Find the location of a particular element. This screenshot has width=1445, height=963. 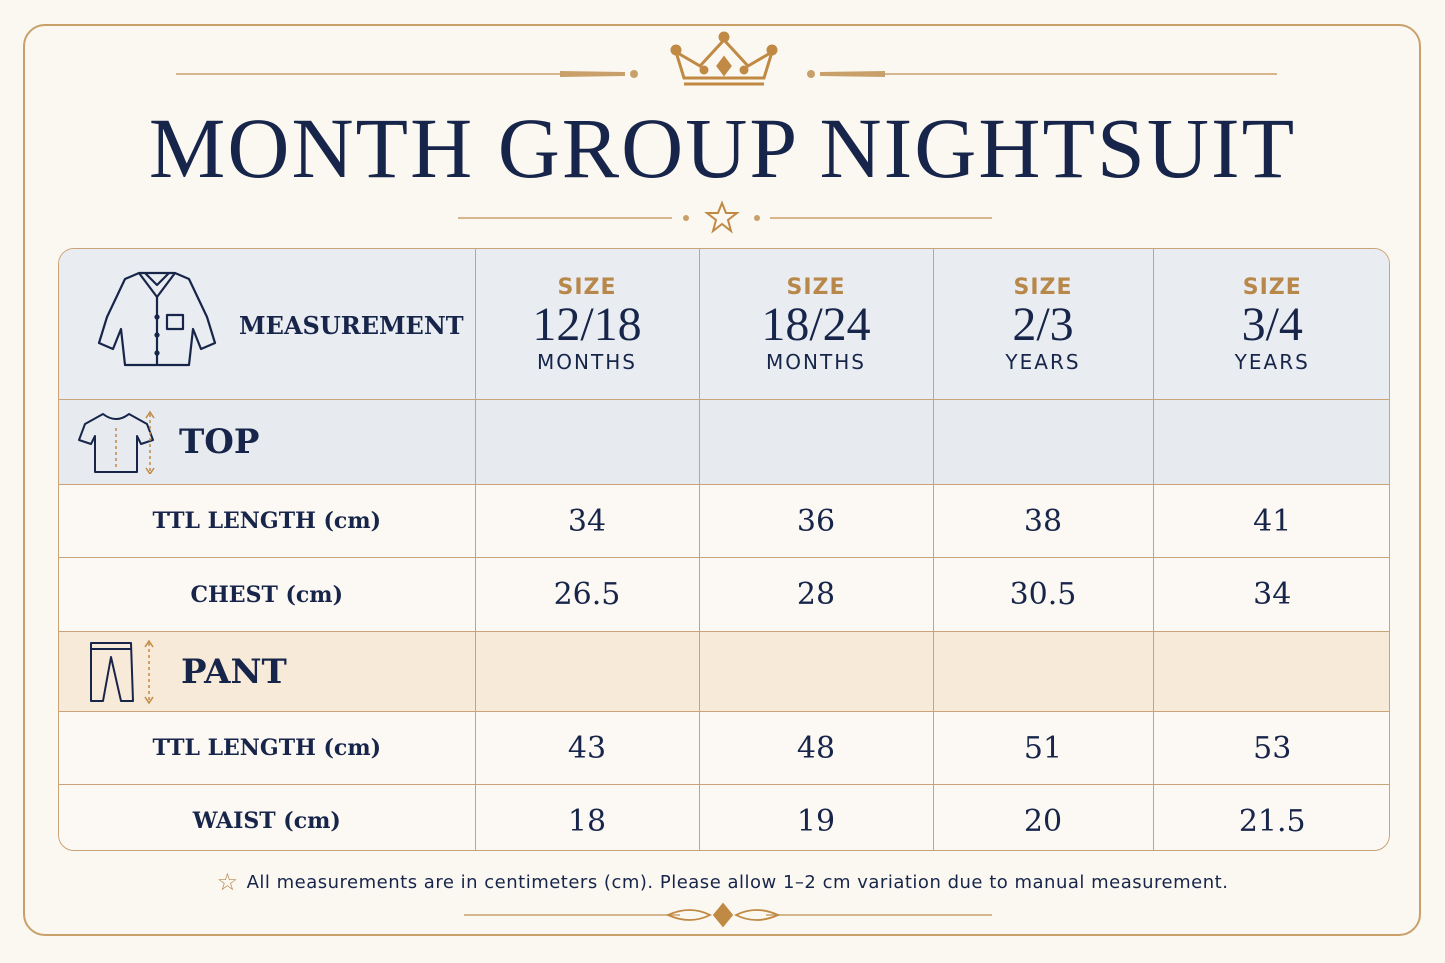

value-cell: 21.5 is located at coordinates (1270, 817).